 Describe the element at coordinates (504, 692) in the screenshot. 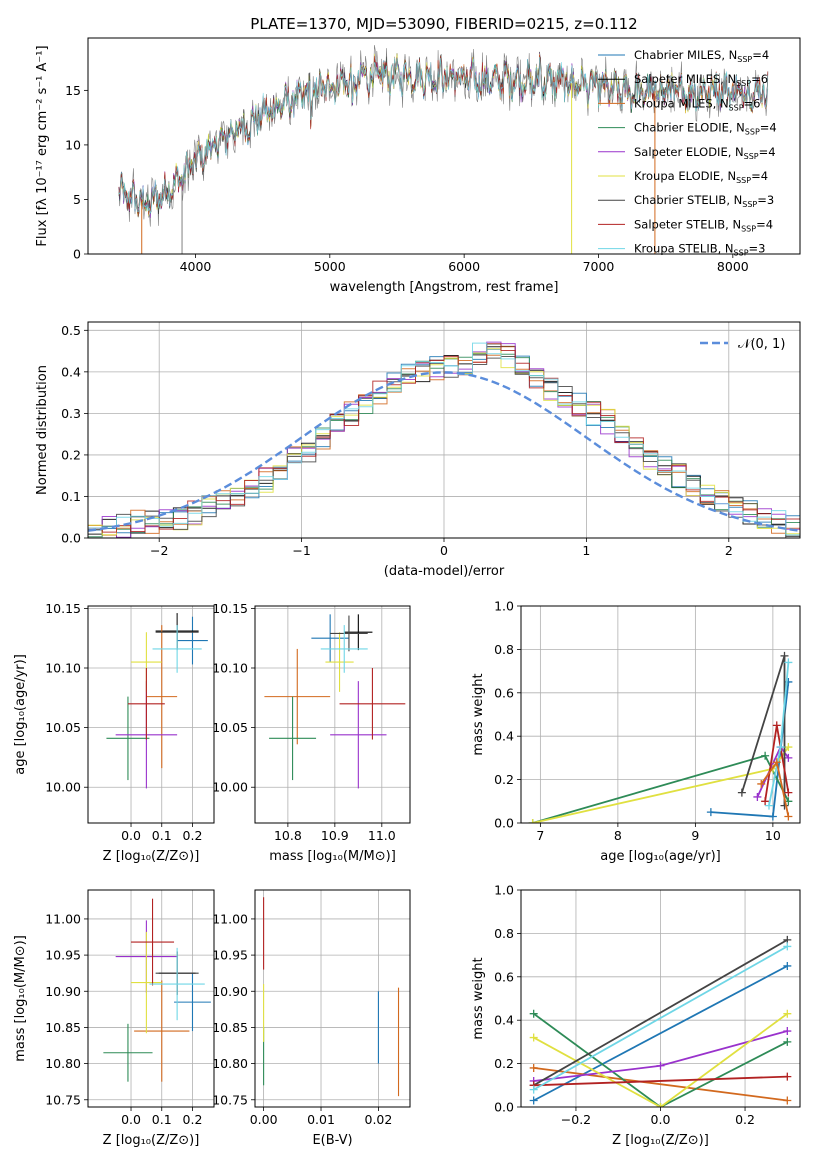

I see `y-tick-label: 0.6` at that location.